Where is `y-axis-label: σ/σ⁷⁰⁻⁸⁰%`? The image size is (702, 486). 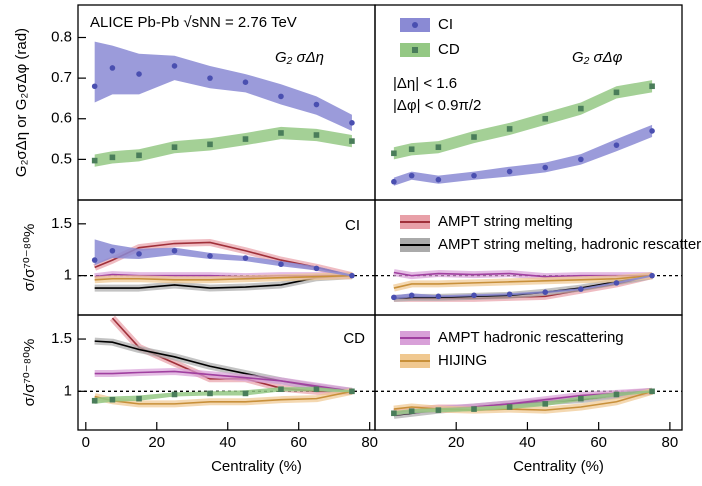
y-axis-label: σ/σ⁷⁰⁻⁸⁰% is located at coordinates (29, 258).